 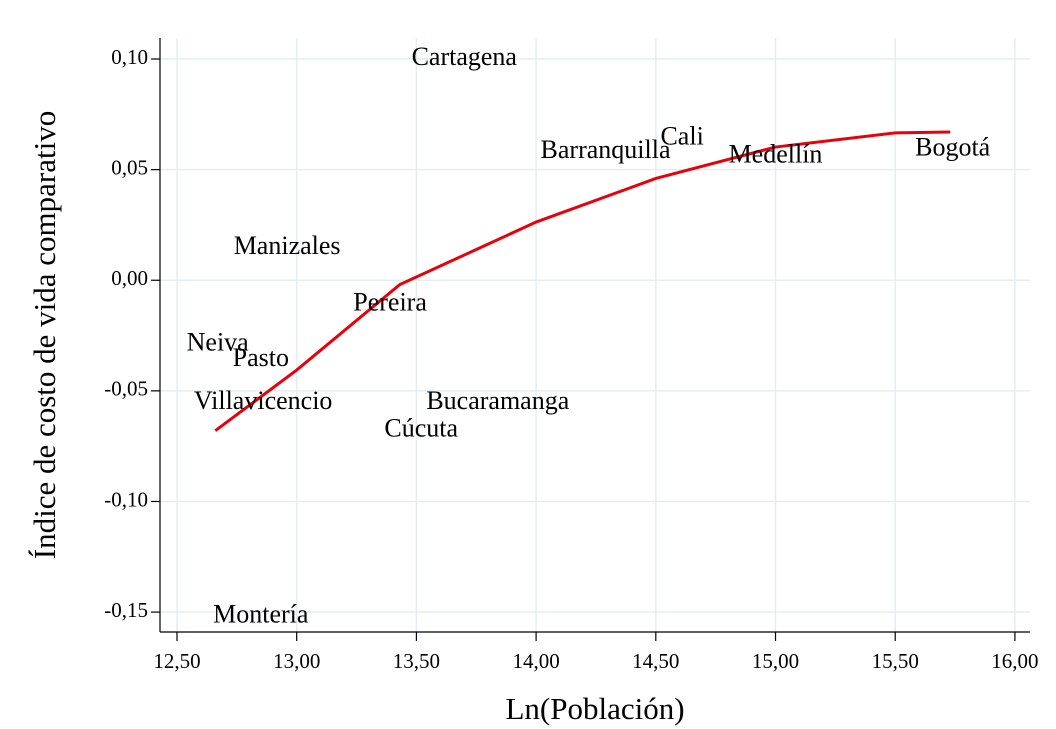 I want to click on x-tick-label: 15,50, so click(x=895, y=661).